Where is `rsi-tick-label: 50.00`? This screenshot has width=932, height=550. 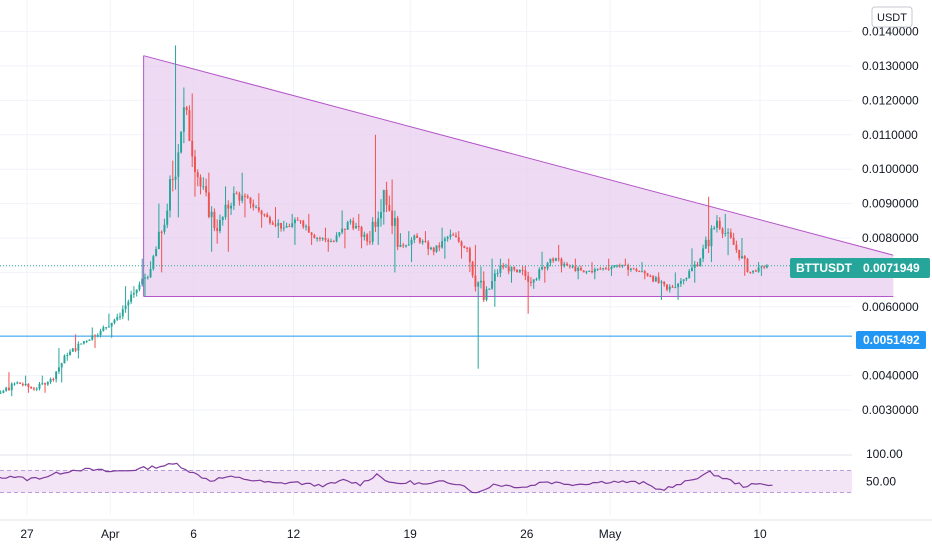 rsi-tick-label: 50.00 is located at coordinates (881, 482).